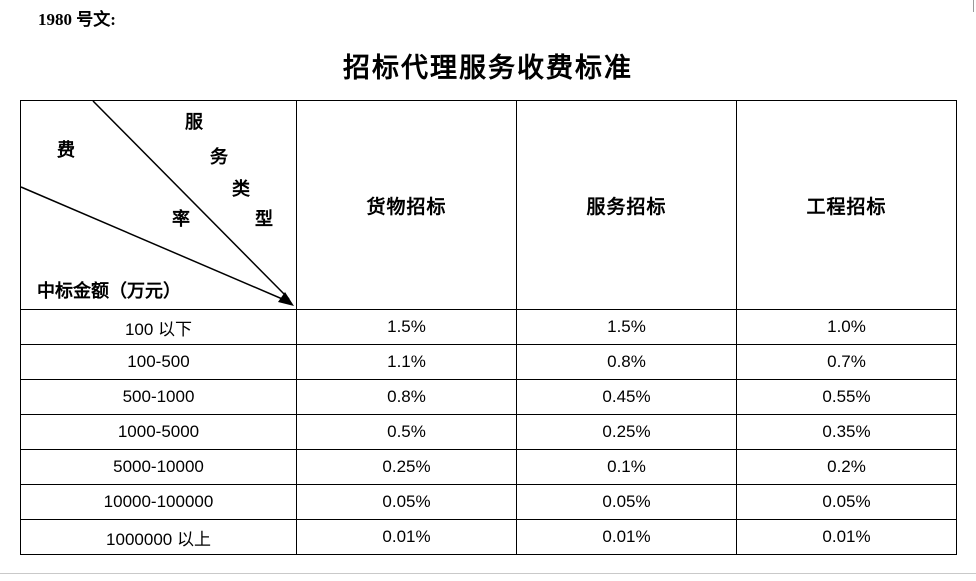 This screenshot has height=581, width=976. I want to click on table-row: 1000-5000 0.5% 0.25% 0.35%, so click(488, 432).